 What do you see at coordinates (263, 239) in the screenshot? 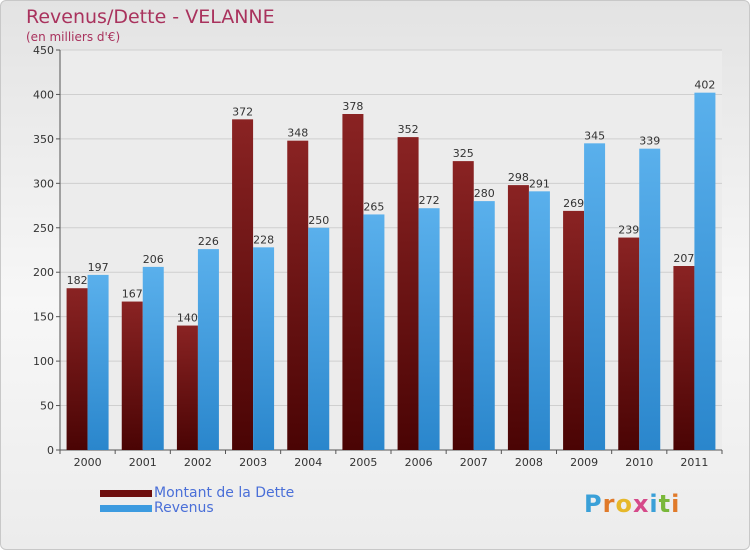
I see `data-label-revenus: 228` at bounding box center [263, 239].